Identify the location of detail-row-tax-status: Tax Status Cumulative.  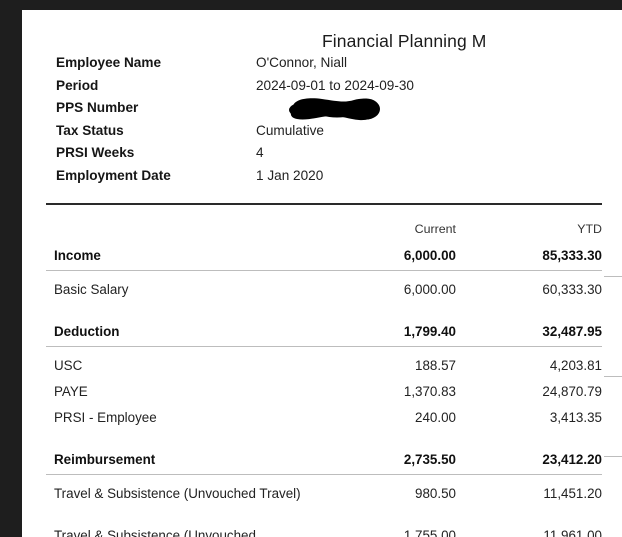
(316, 134).